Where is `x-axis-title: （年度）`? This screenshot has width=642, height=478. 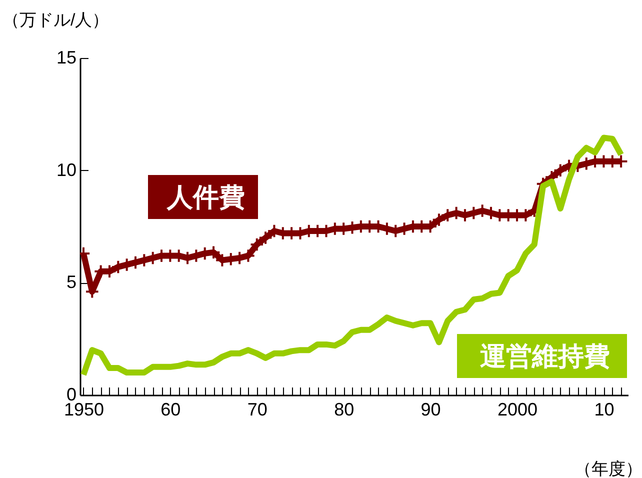 x-axis-title: （年度） is located at coordinates (608, 469).